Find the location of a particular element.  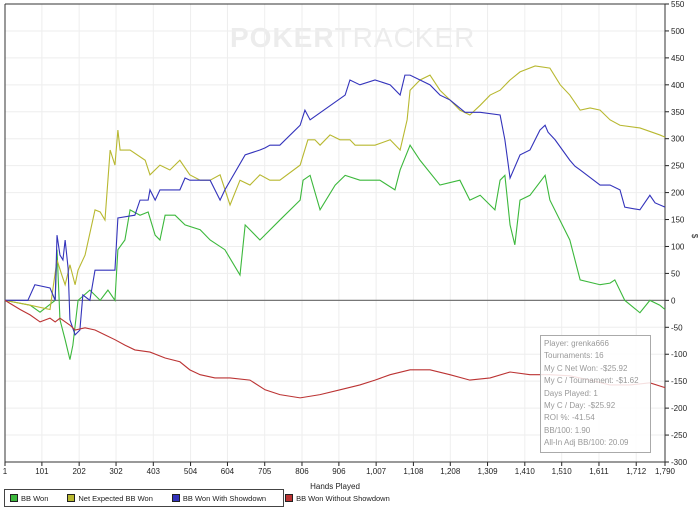

x-tick-label: 1,410 is located at coordinates (525, 471).